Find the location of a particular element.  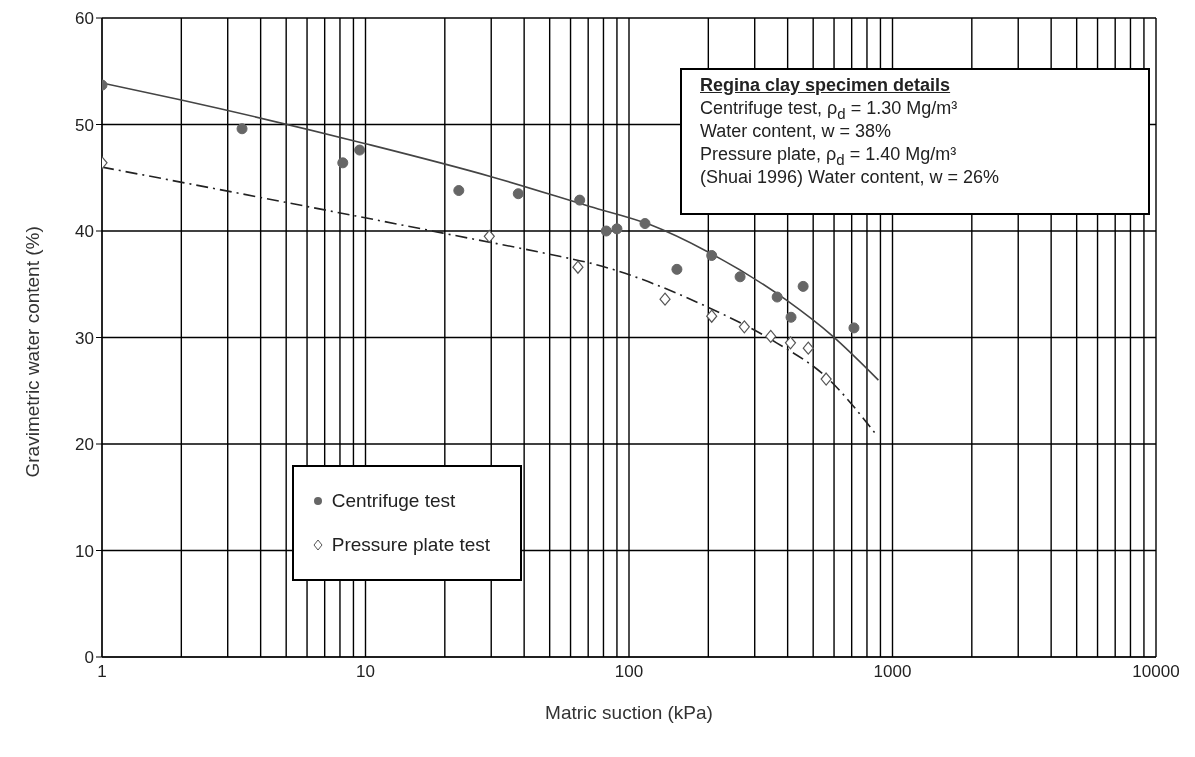

x-tick-label: 10 is located at coordinates (365, 672).